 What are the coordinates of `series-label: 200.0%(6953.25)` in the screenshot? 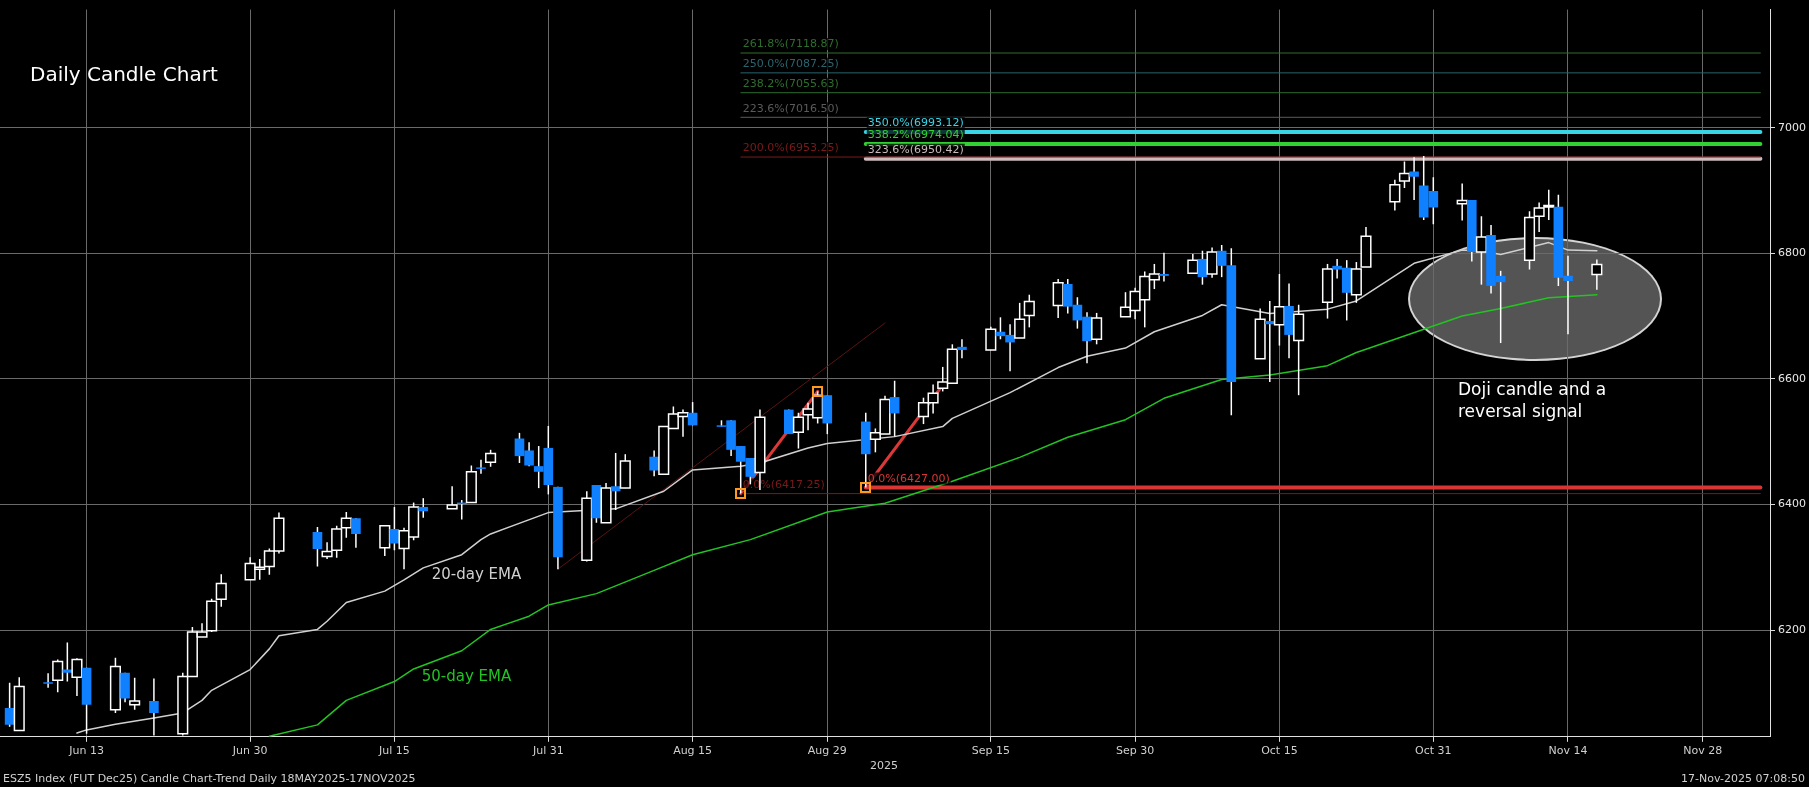 It's located at (790, 148).